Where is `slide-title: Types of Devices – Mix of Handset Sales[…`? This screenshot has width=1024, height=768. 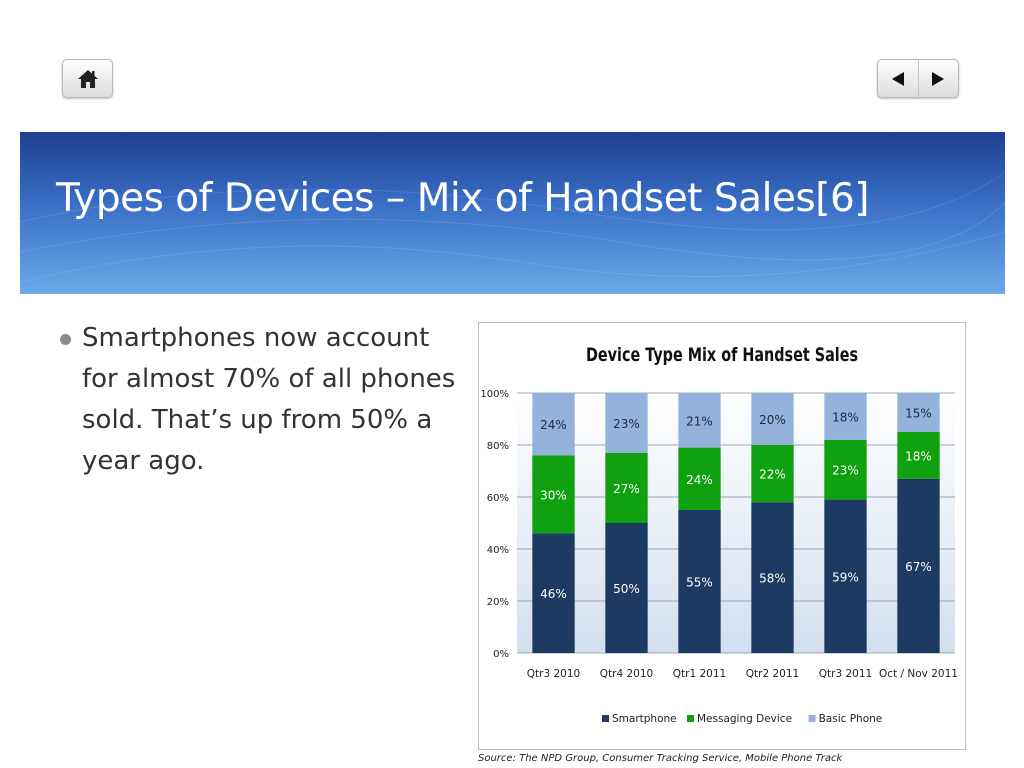
slide-title: Types of Devices – Mix of Handset Sales[… is located at coordinates (462, 198).